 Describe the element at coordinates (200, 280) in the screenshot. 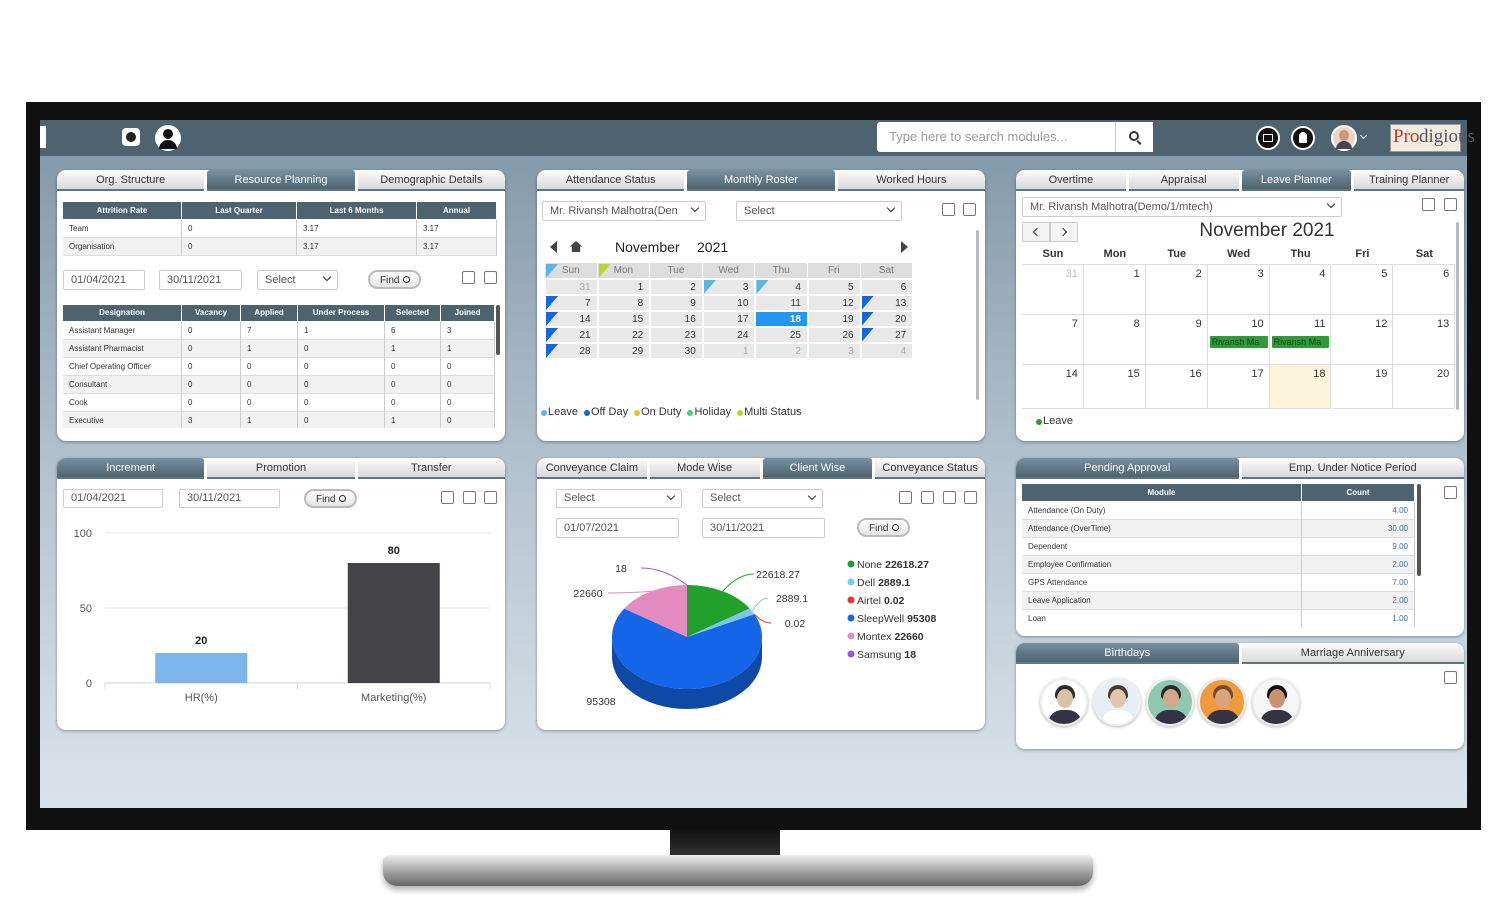

I see `date-input: 30/11/2021` at that location.